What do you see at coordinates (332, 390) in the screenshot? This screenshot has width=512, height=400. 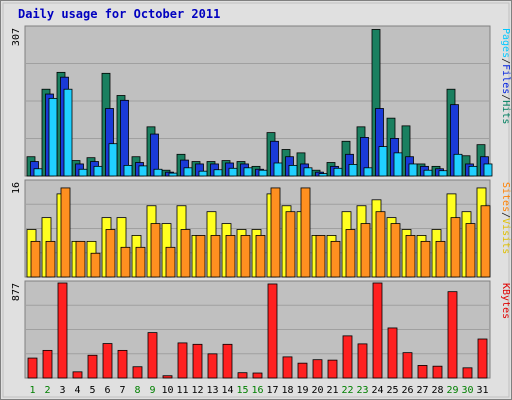 I see `x-tick-label: 21` at bounding box center [332, 390].